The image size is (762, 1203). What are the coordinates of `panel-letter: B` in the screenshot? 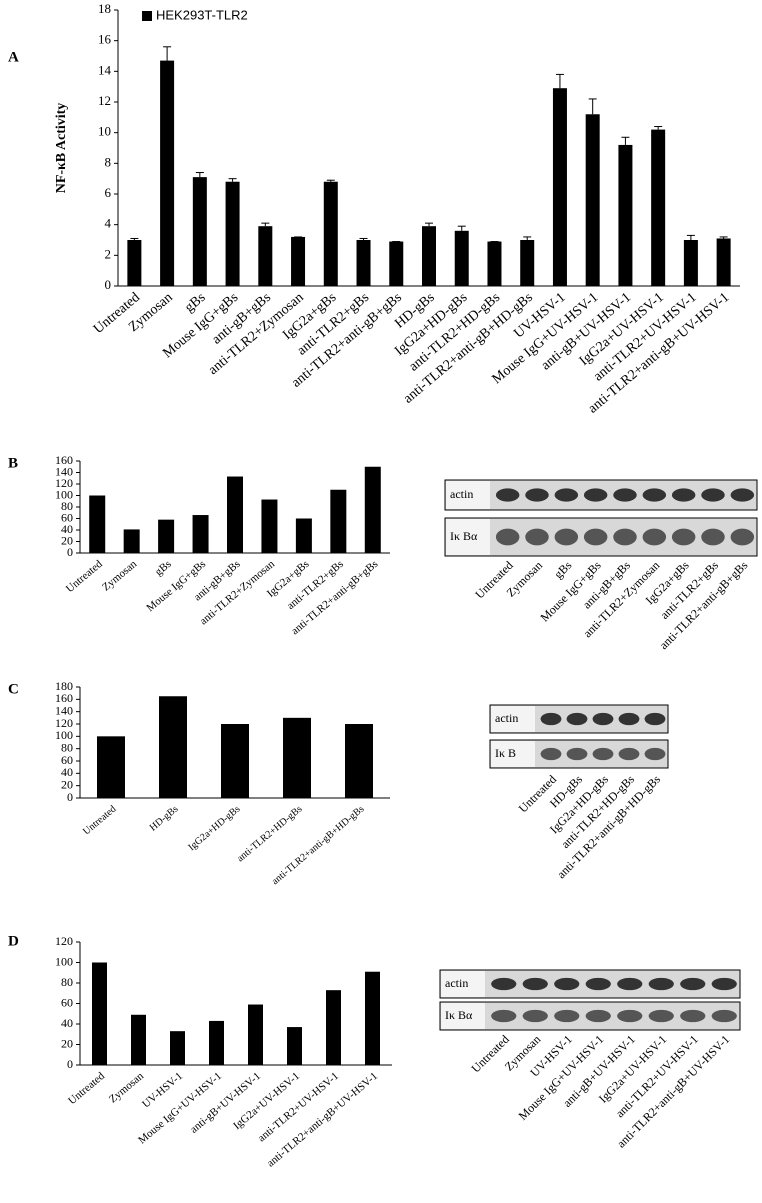 It's located at (13, 463).